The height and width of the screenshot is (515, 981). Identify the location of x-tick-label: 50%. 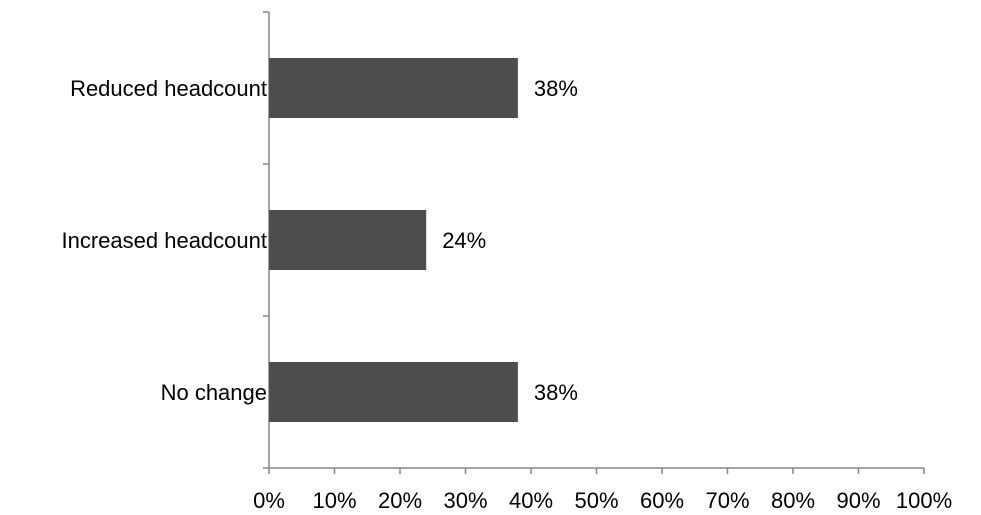
(596, 500).